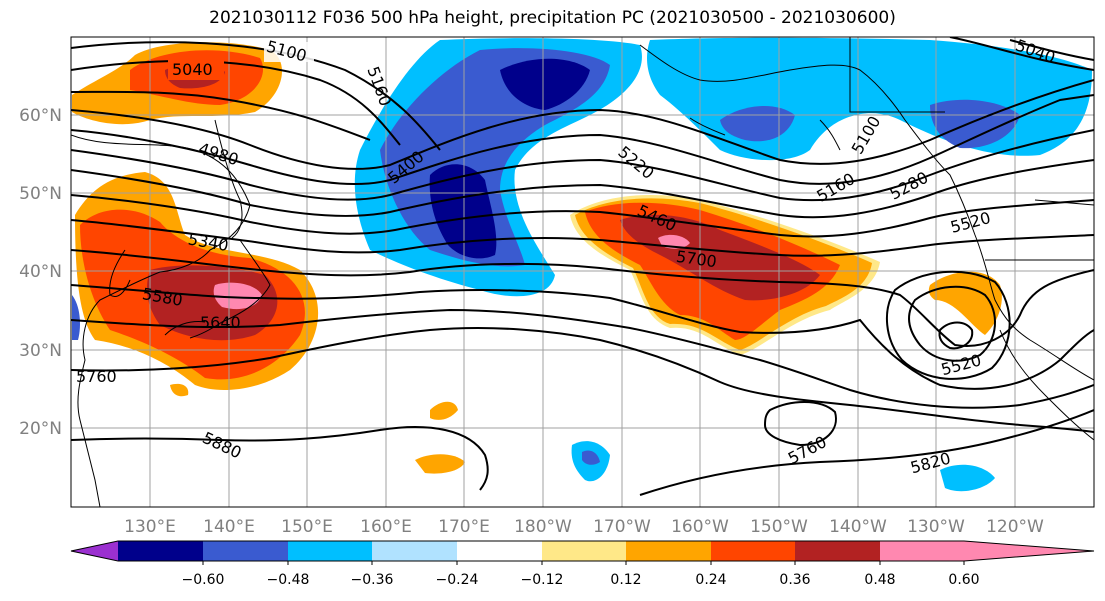  Describe the element at coordinates (96, 376) in the screenshot. I see `contour-label: 5760` at that location.